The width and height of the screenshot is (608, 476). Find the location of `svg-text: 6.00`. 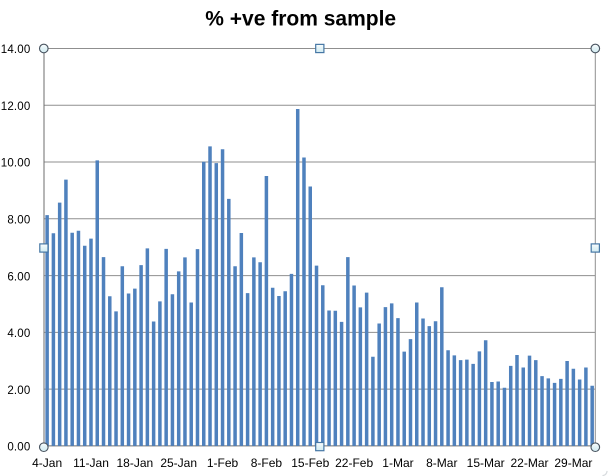

svg-text: 6.00 is located at coordinates (18, 277).